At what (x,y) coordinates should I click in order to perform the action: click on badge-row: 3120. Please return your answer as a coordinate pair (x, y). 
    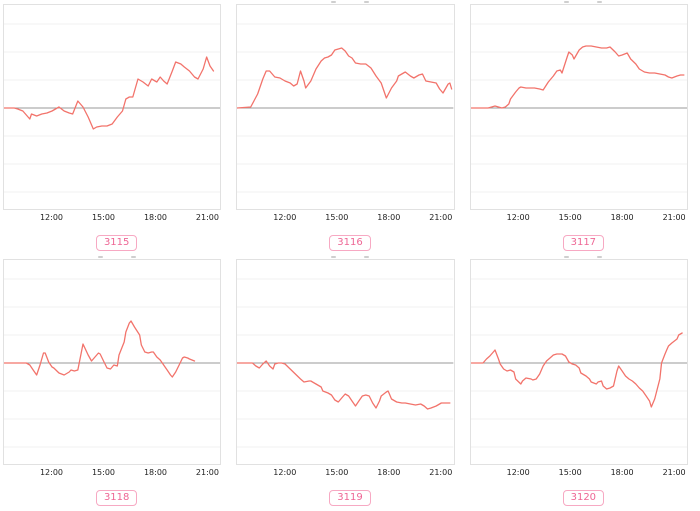
    Looking at the image, I should click on (583, 495).